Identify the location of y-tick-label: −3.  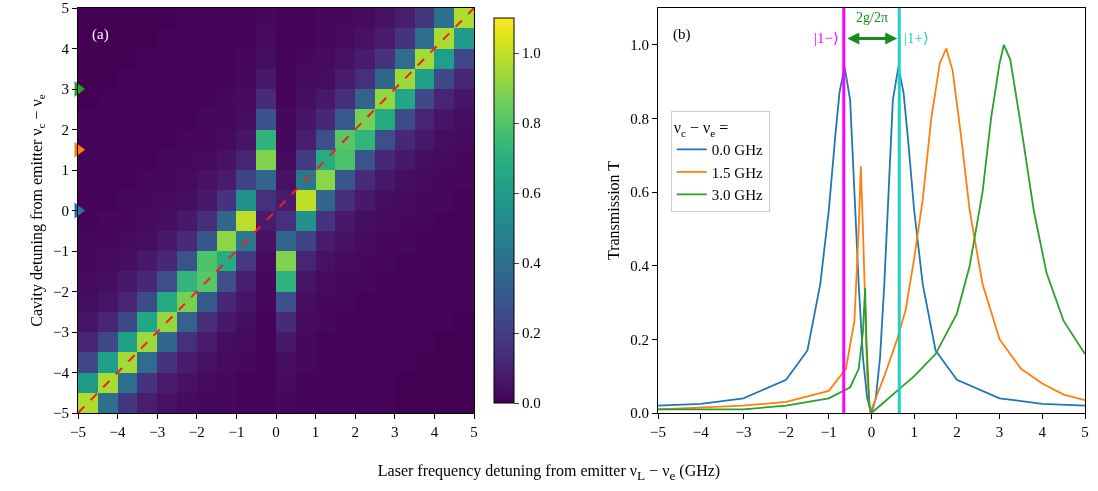
(61, 332).